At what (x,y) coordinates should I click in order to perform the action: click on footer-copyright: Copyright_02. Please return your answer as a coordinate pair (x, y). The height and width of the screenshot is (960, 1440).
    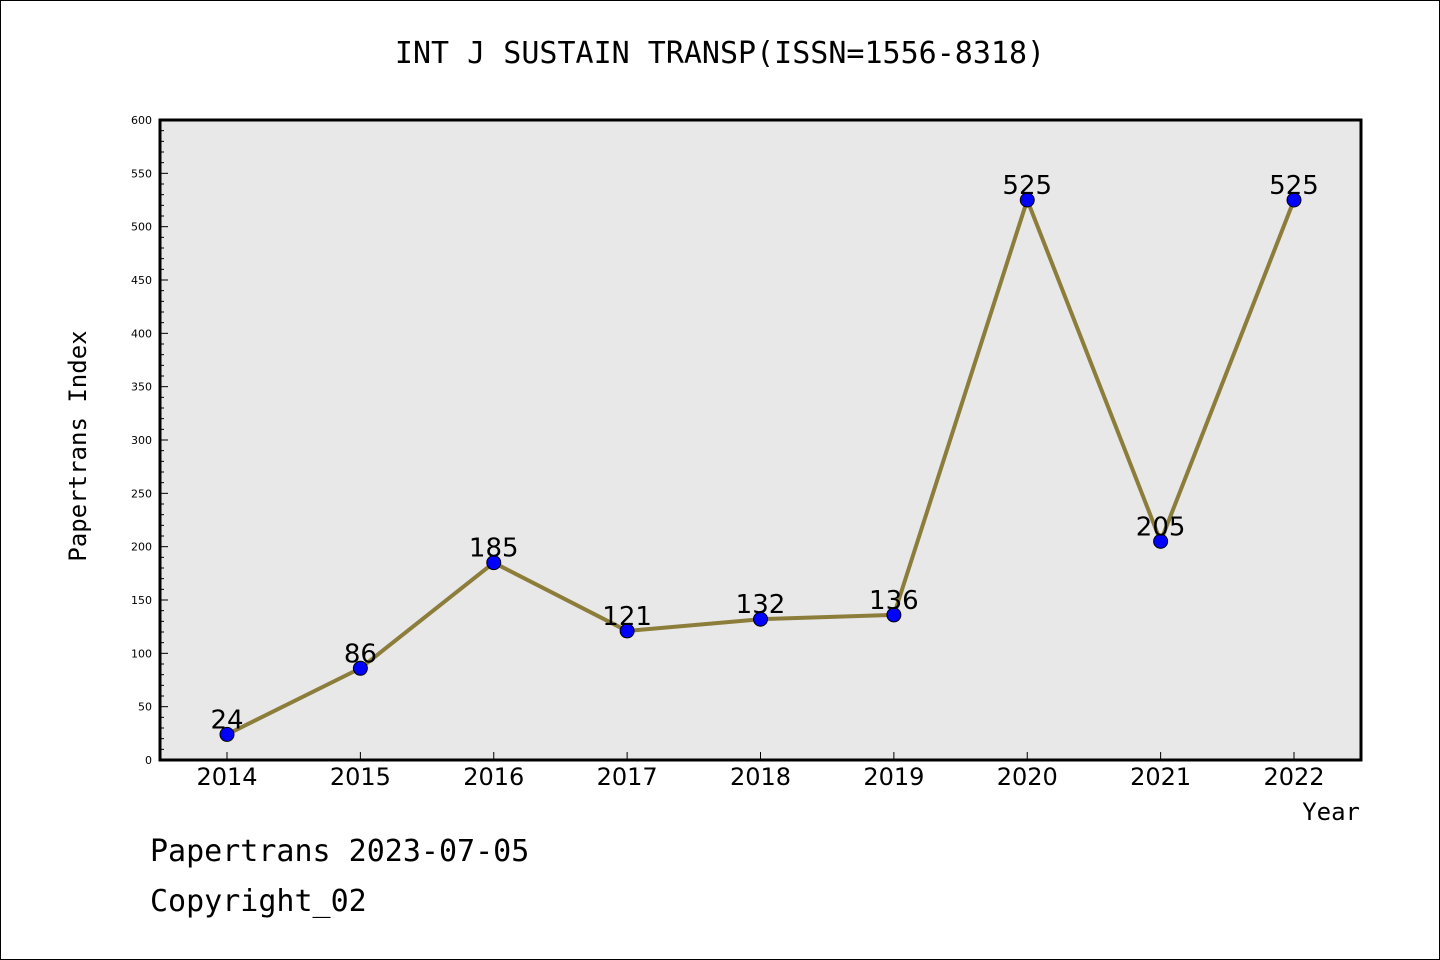
    Looking at the image, I should click on (258, 901).